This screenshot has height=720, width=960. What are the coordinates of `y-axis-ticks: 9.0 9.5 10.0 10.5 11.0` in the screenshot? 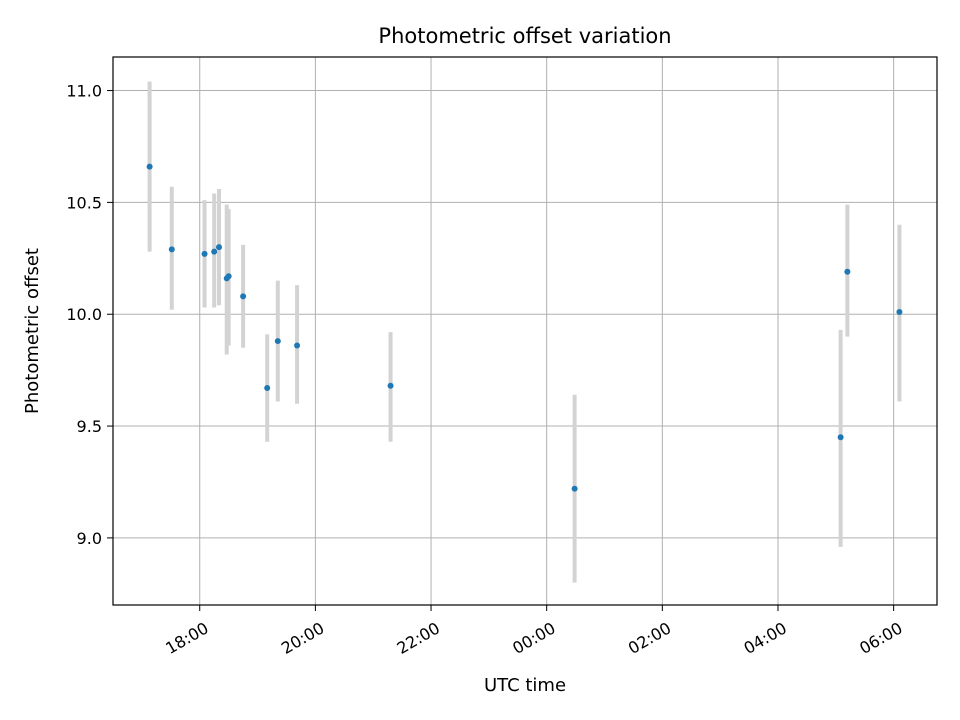 It's located at (89, 315).